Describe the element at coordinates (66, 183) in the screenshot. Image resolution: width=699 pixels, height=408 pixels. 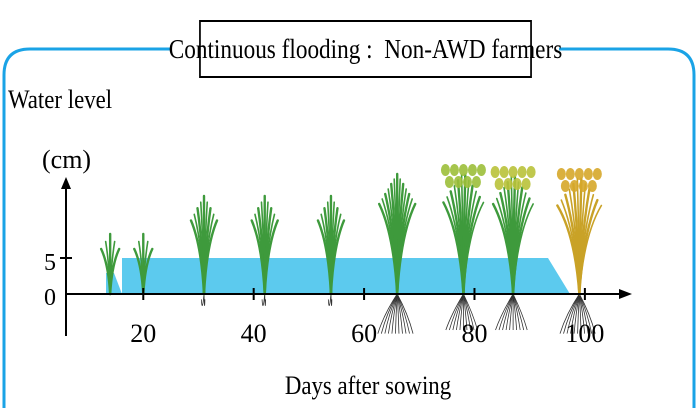
I see `y-axis-arrow` at that location.